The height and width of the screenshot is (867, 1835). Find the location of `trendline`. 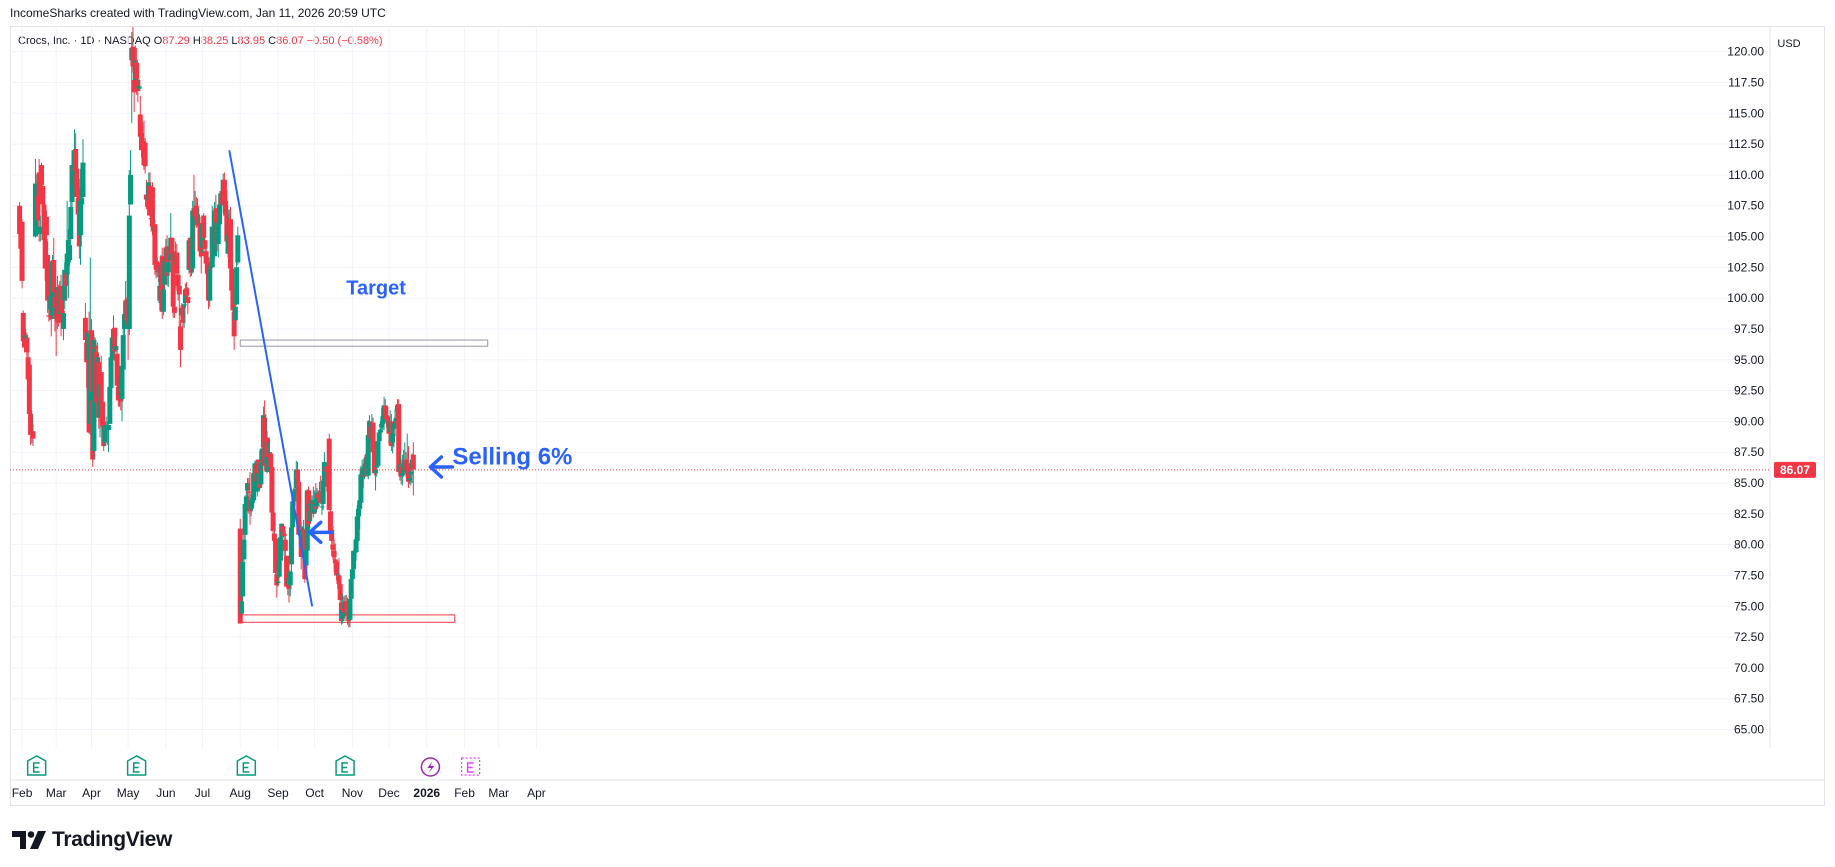

trendline is located at coordinates (271, 378).